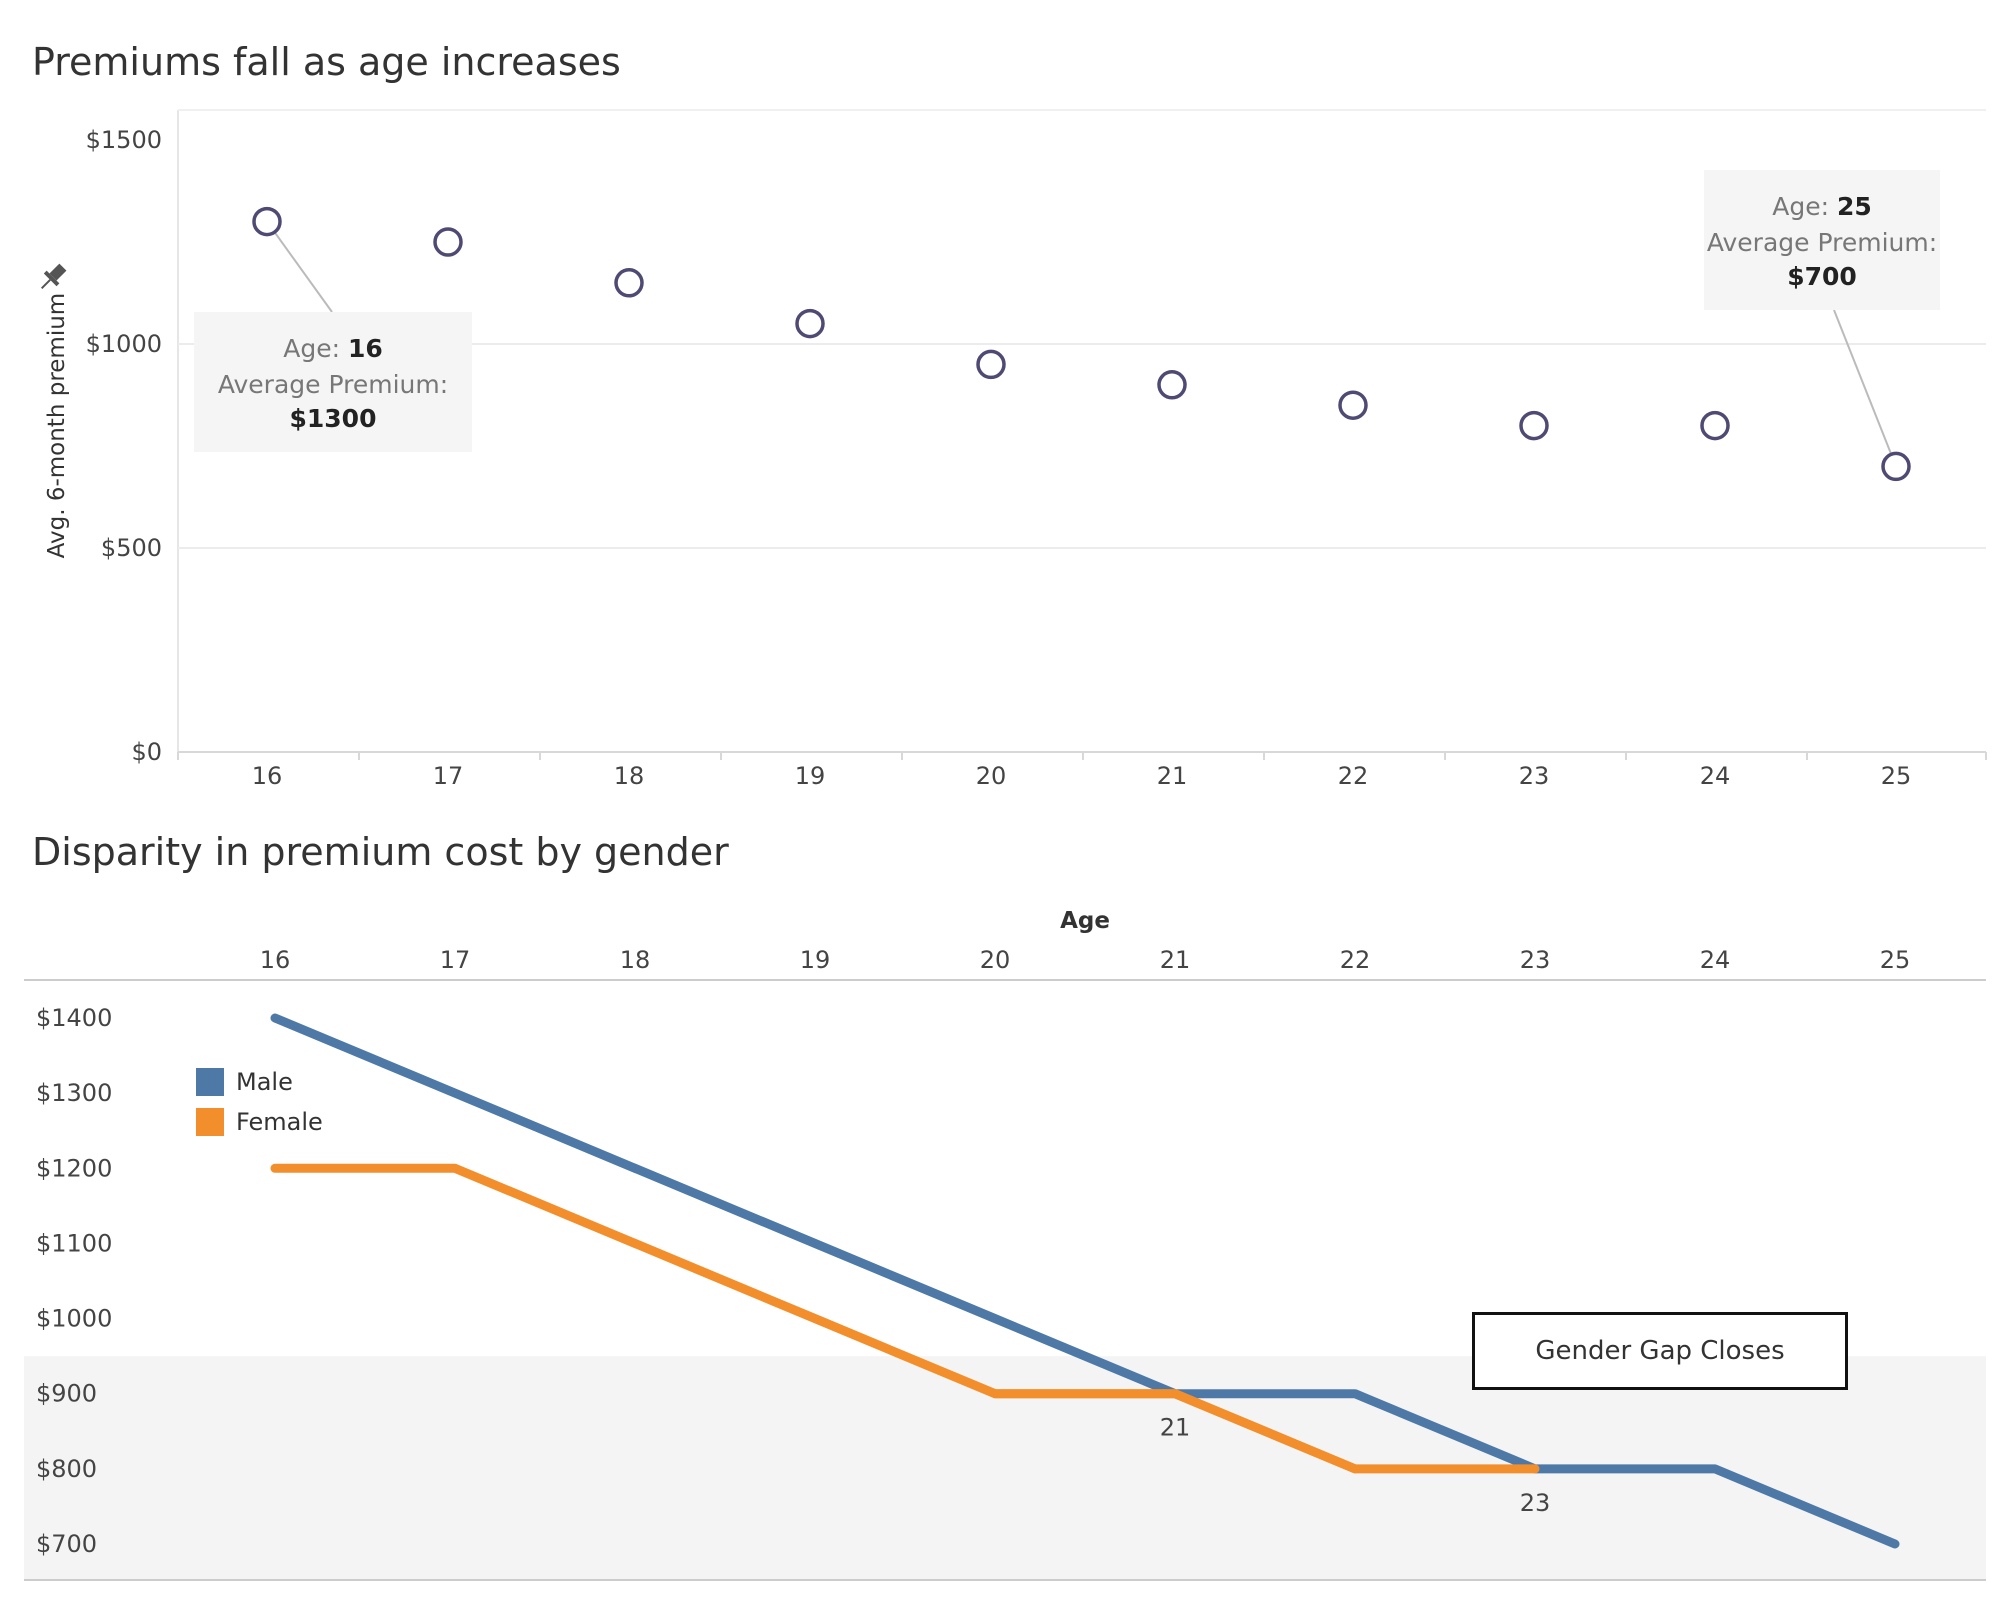 This screenshot has height=1600, width=2000. Describe the element at coordinates (210, 1122) in the screenshot. I see `legend-swatch-female` at that location.